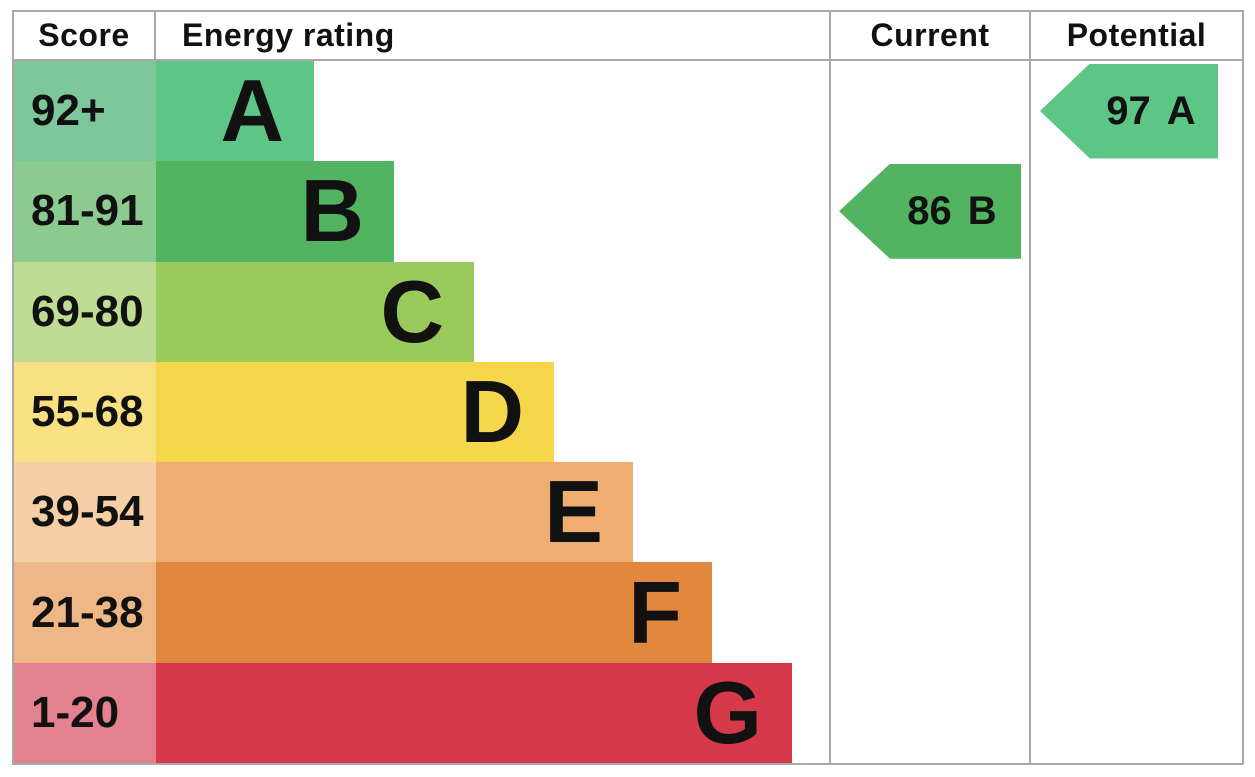 This screenshot has height=777, width=1255. Describe the element at coordinates (931, 35) in the screenshot. I see `header-current: Current` at that location.